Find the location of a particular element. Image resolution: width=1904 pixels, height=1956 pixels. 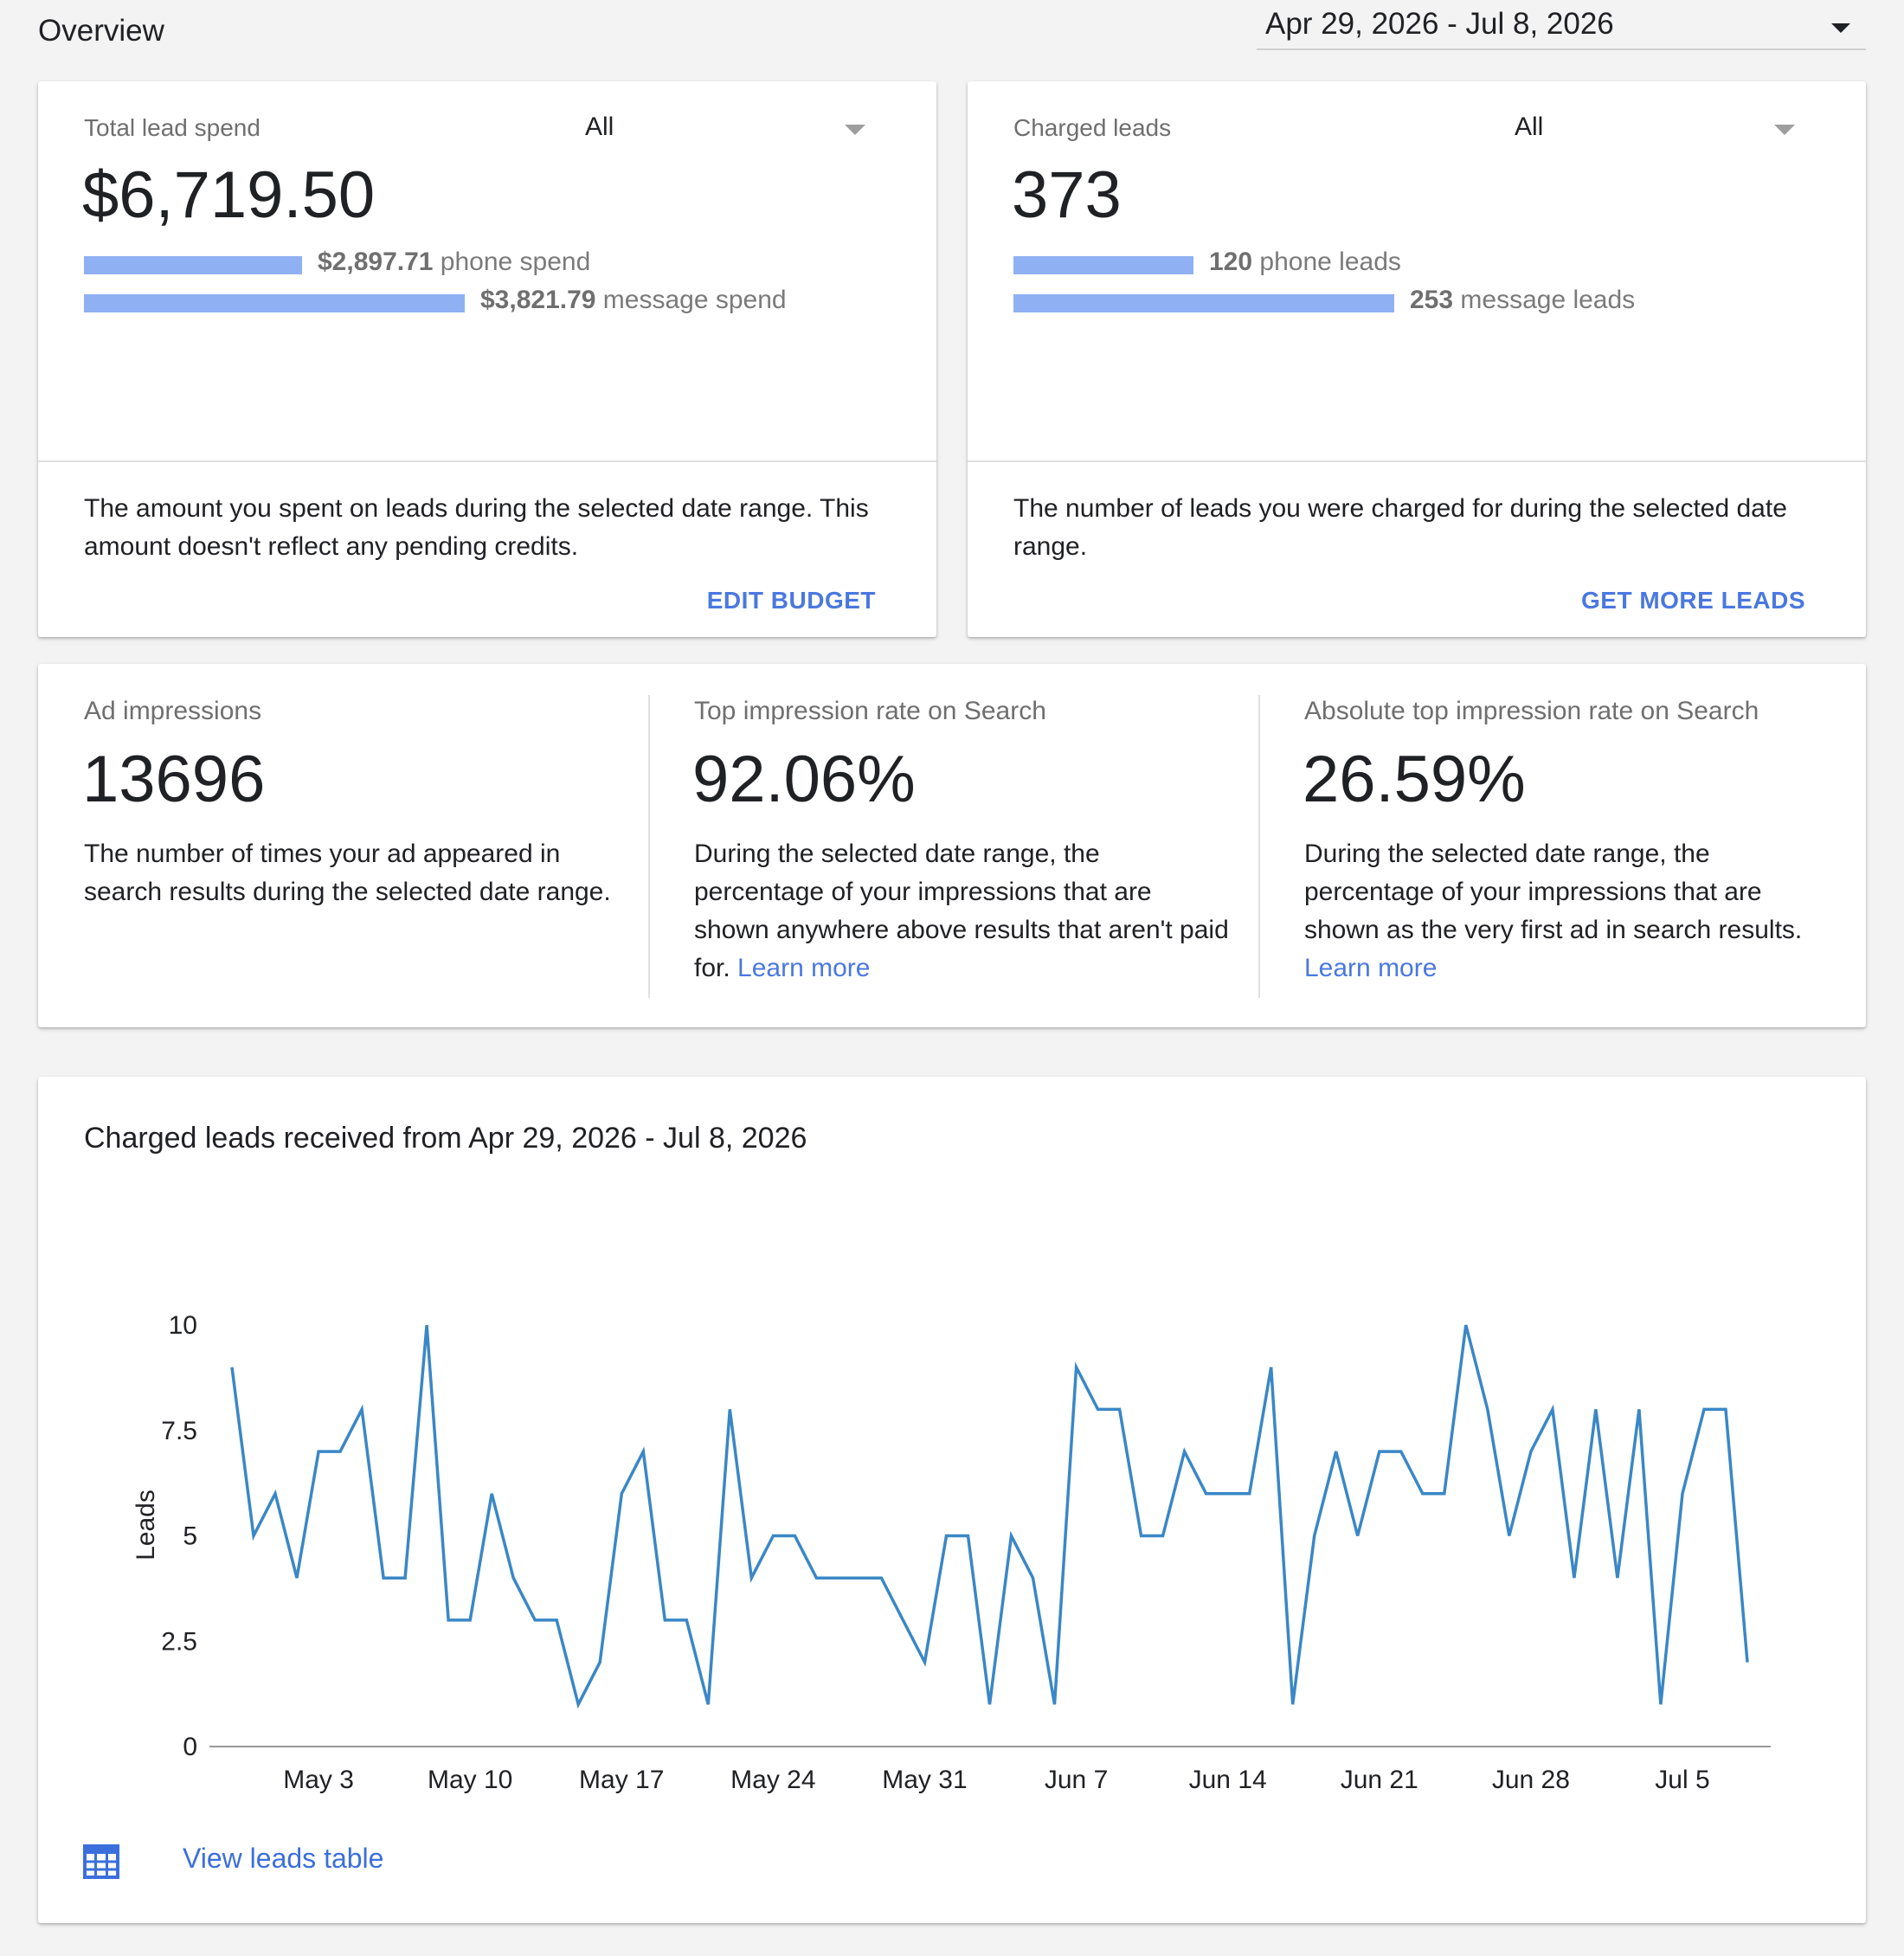

metric-value: 13696 is located at coordinates (174, 779).